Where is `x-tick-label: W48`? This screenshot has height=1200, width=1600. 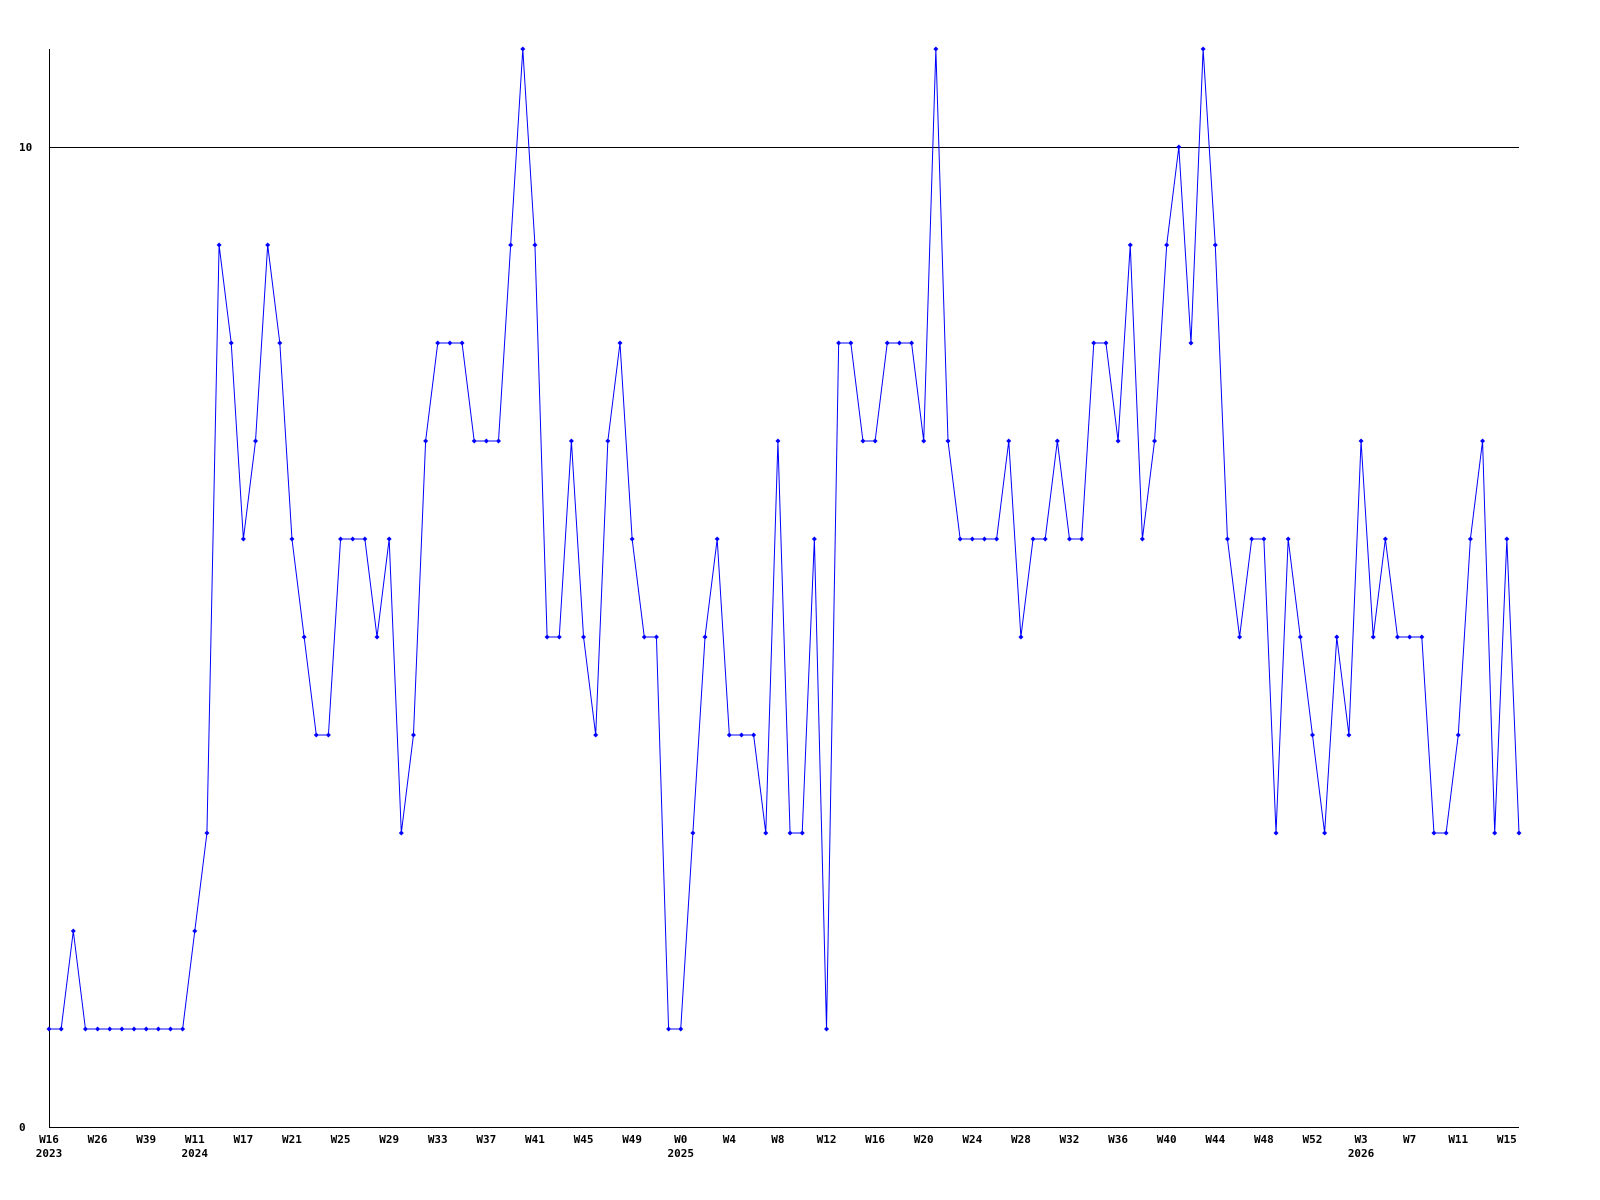
x-tick-label: W48 is located at coordinates (1264, 1139).